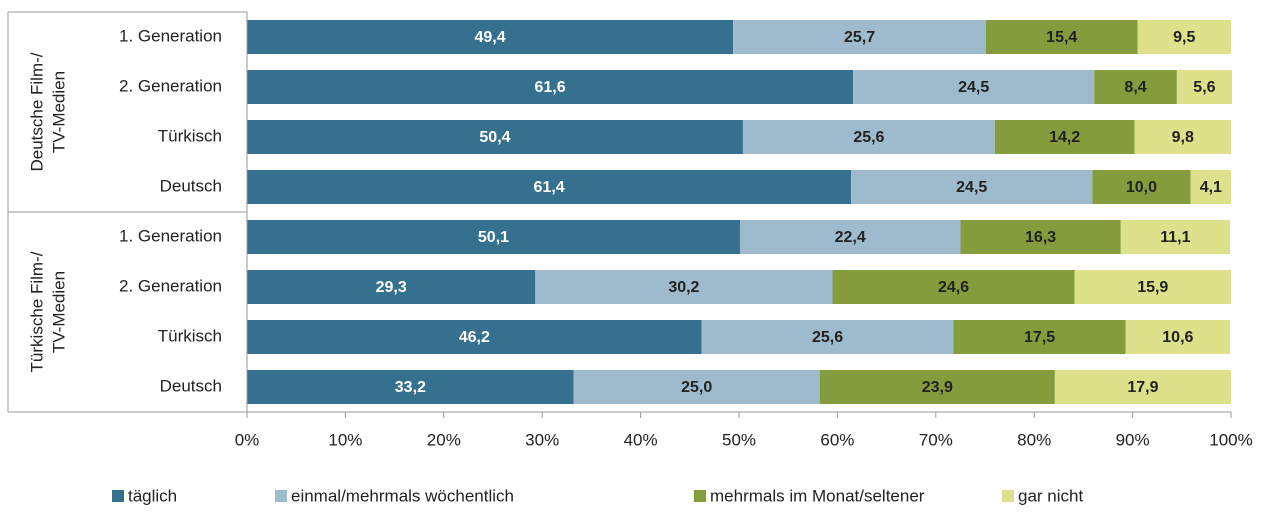  I want to click on value-label: 17,9, so click(1142, 387).